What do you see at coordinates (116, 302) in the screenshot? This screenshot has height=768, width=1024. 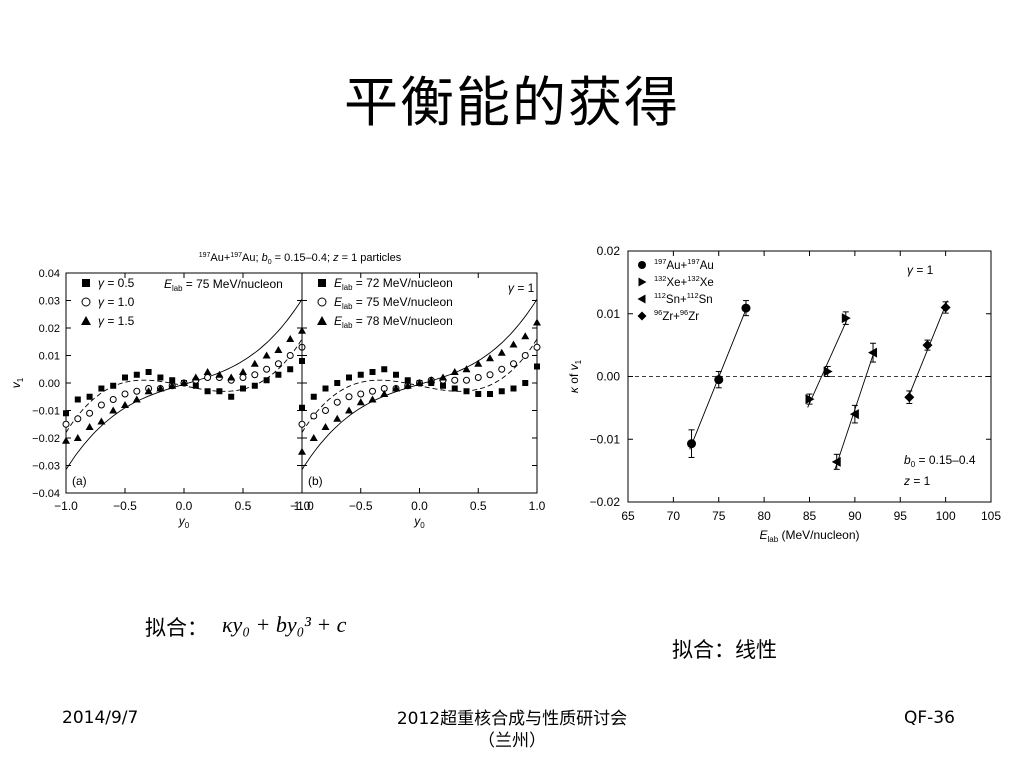 I see `legend-label: γ = 1.0` at bounding box center [116, 302].